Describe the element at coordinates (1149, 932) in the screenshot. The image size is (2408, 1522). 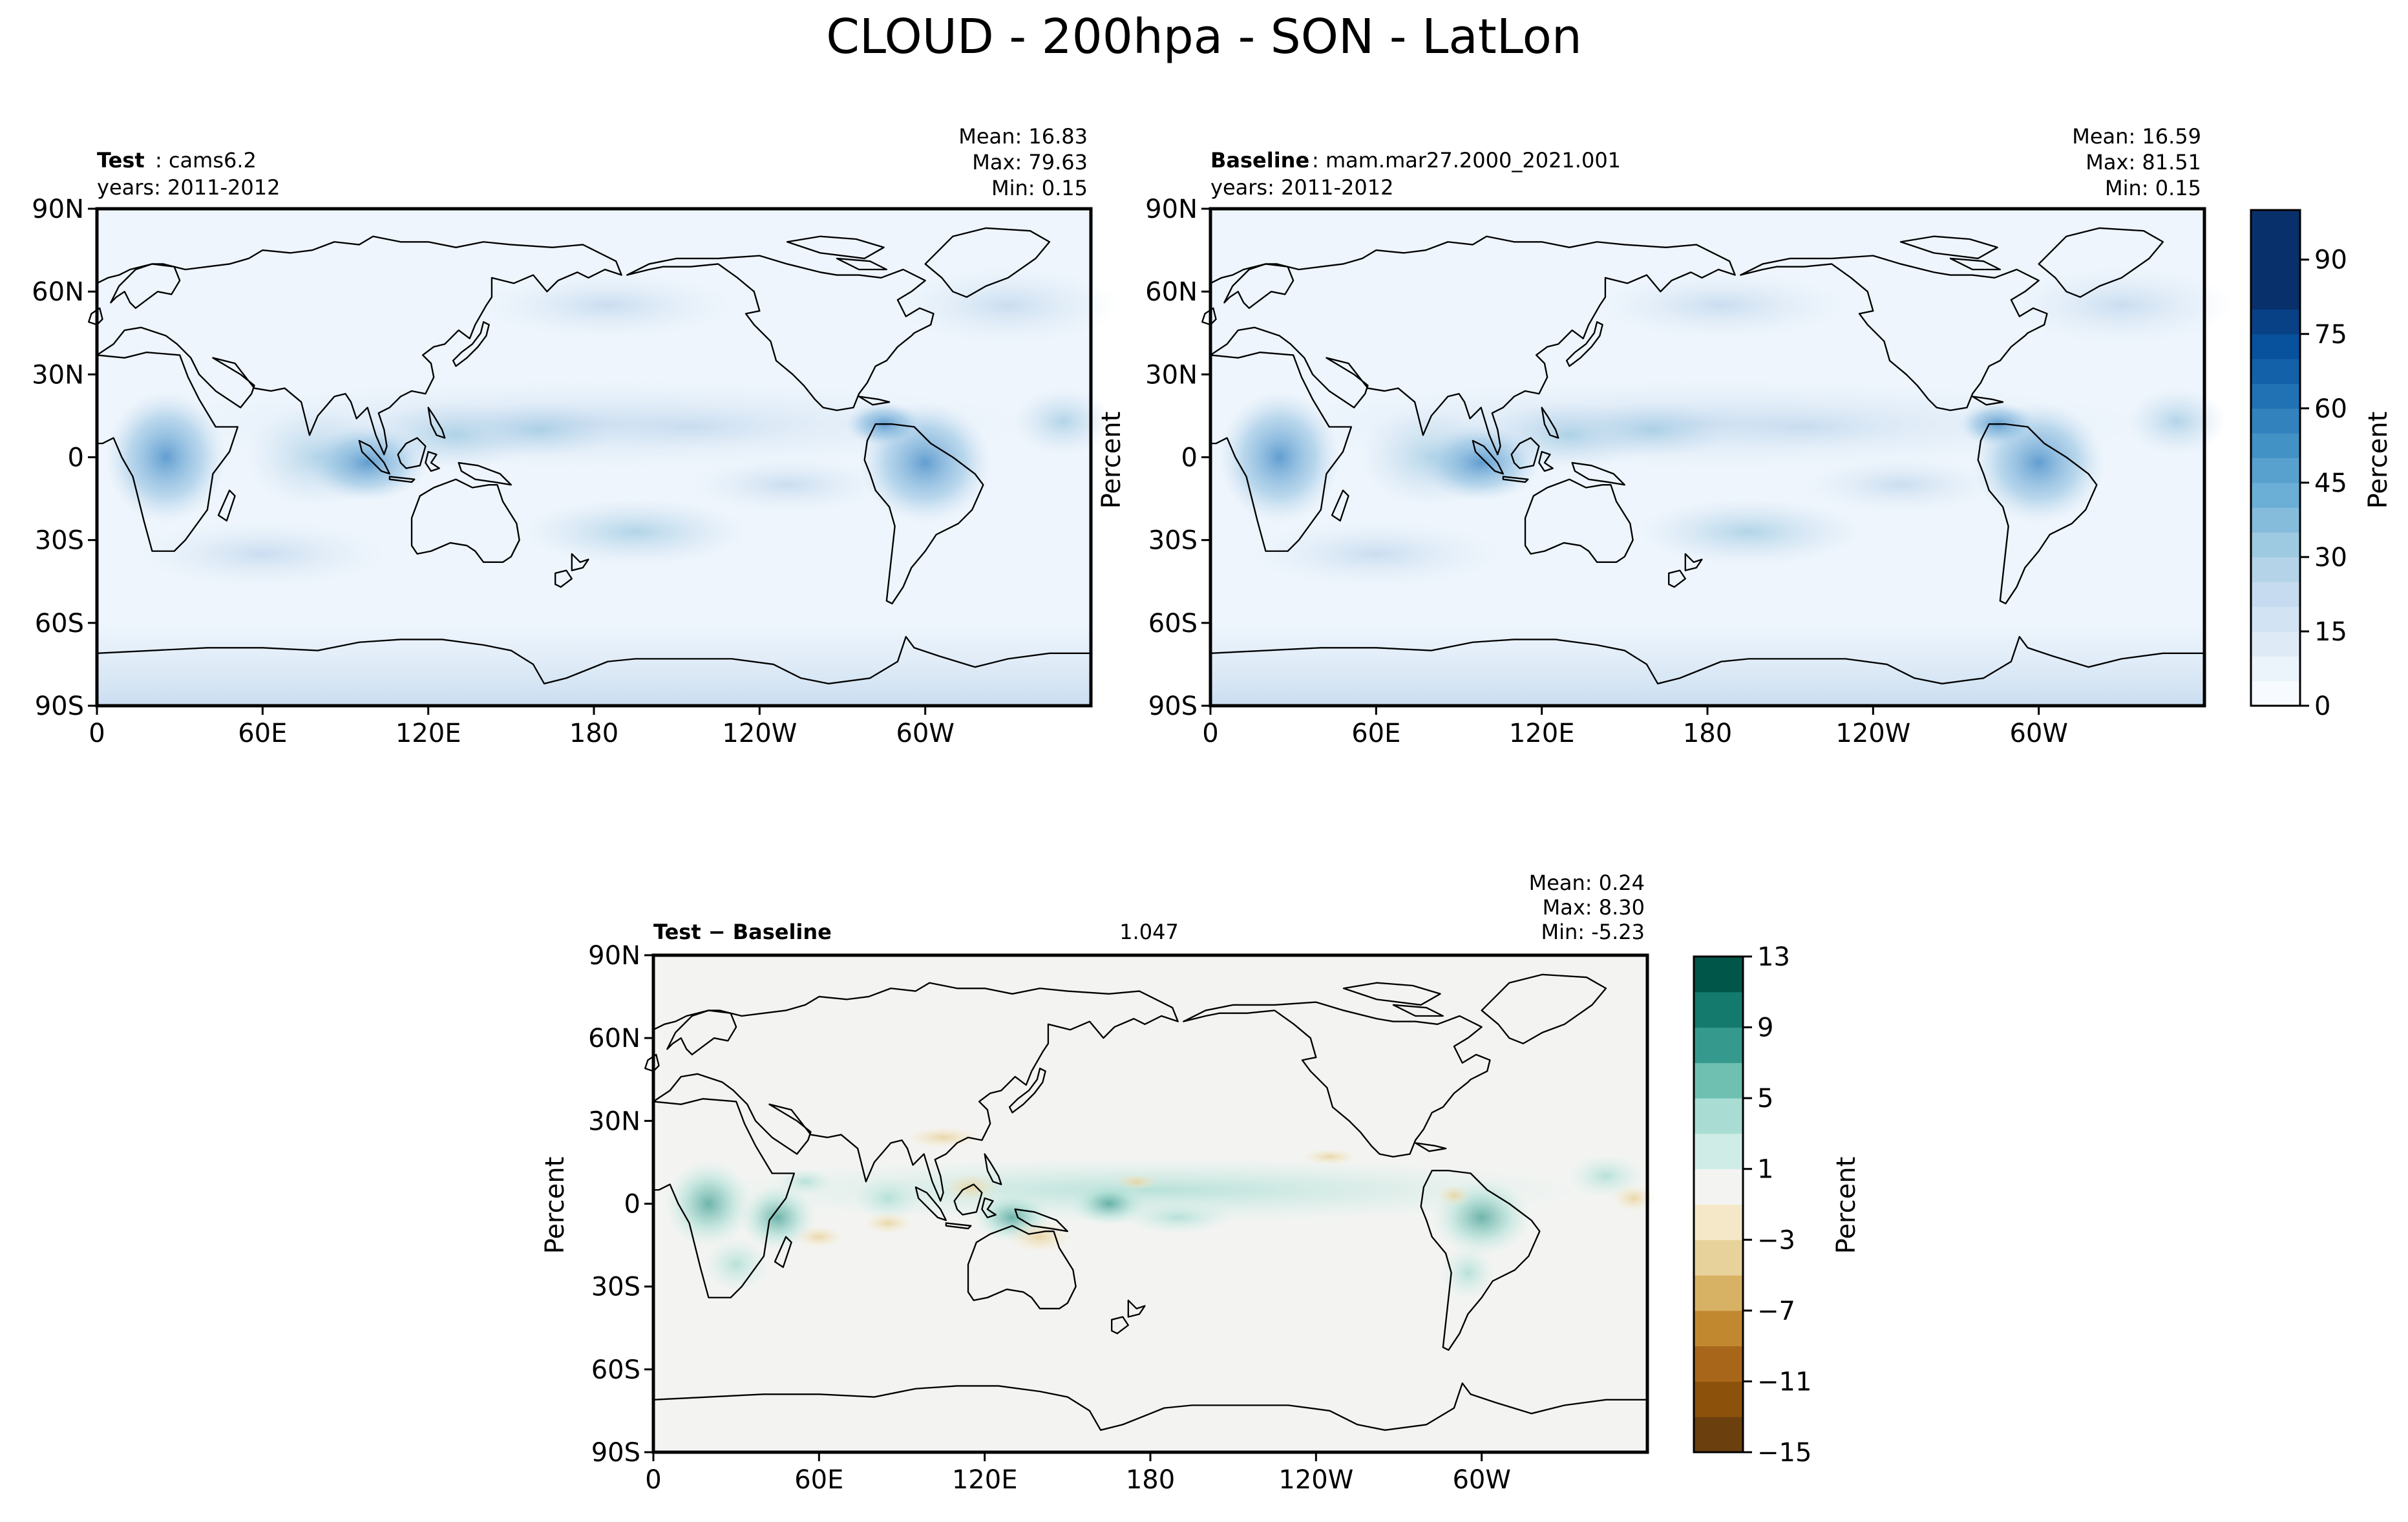
I see `difference-rmse: 1.047` at that location.